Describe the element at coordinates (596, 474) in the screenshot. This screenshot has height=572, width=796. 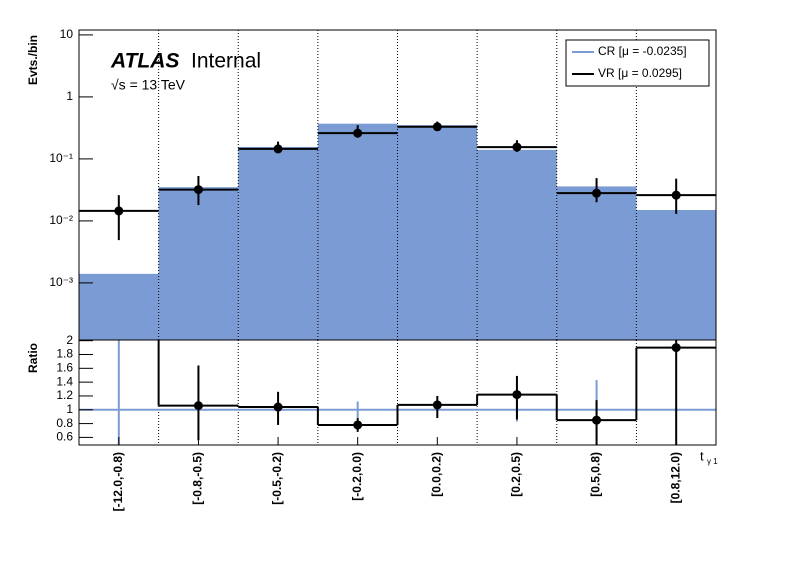
I see `x-tick-label: [0.5,0.8)` at that location.